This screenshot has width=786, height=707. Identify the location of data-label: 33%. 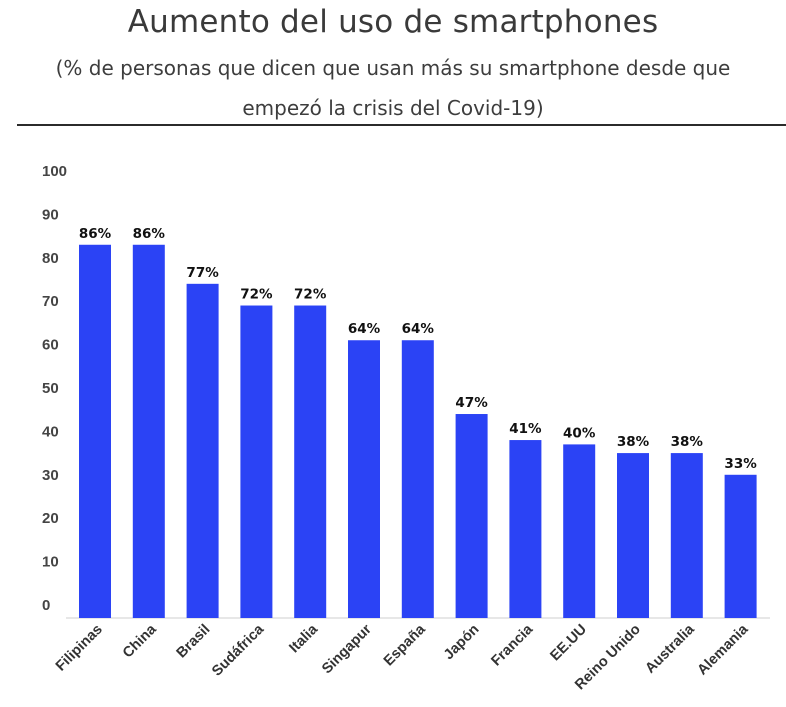
(740, 464).